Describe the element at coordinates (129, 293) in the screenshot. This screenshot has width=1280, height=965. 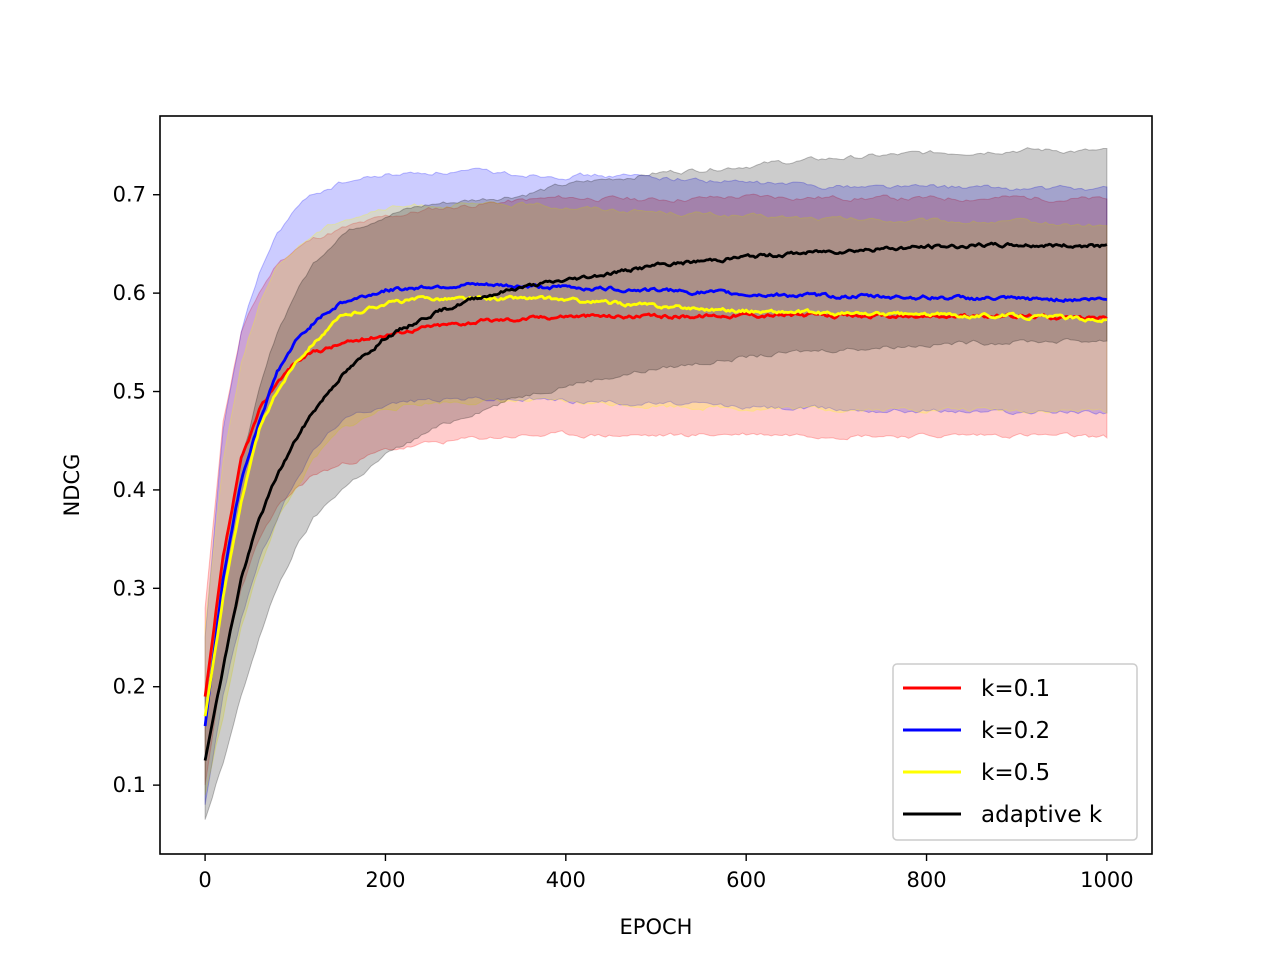
I see `y-tick-label: 0.6` at that location.